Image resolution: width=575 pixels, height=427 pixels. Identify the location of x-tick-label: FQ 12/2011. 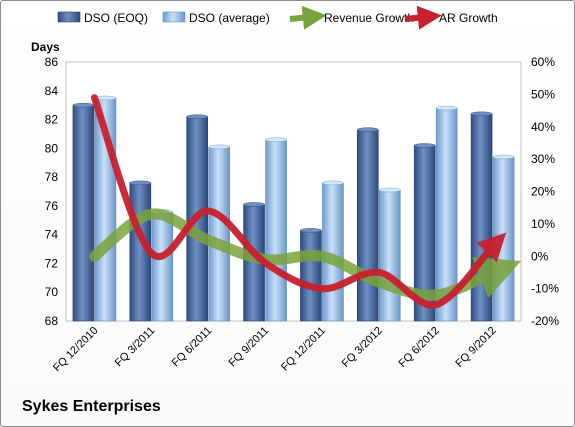
(303, 349).